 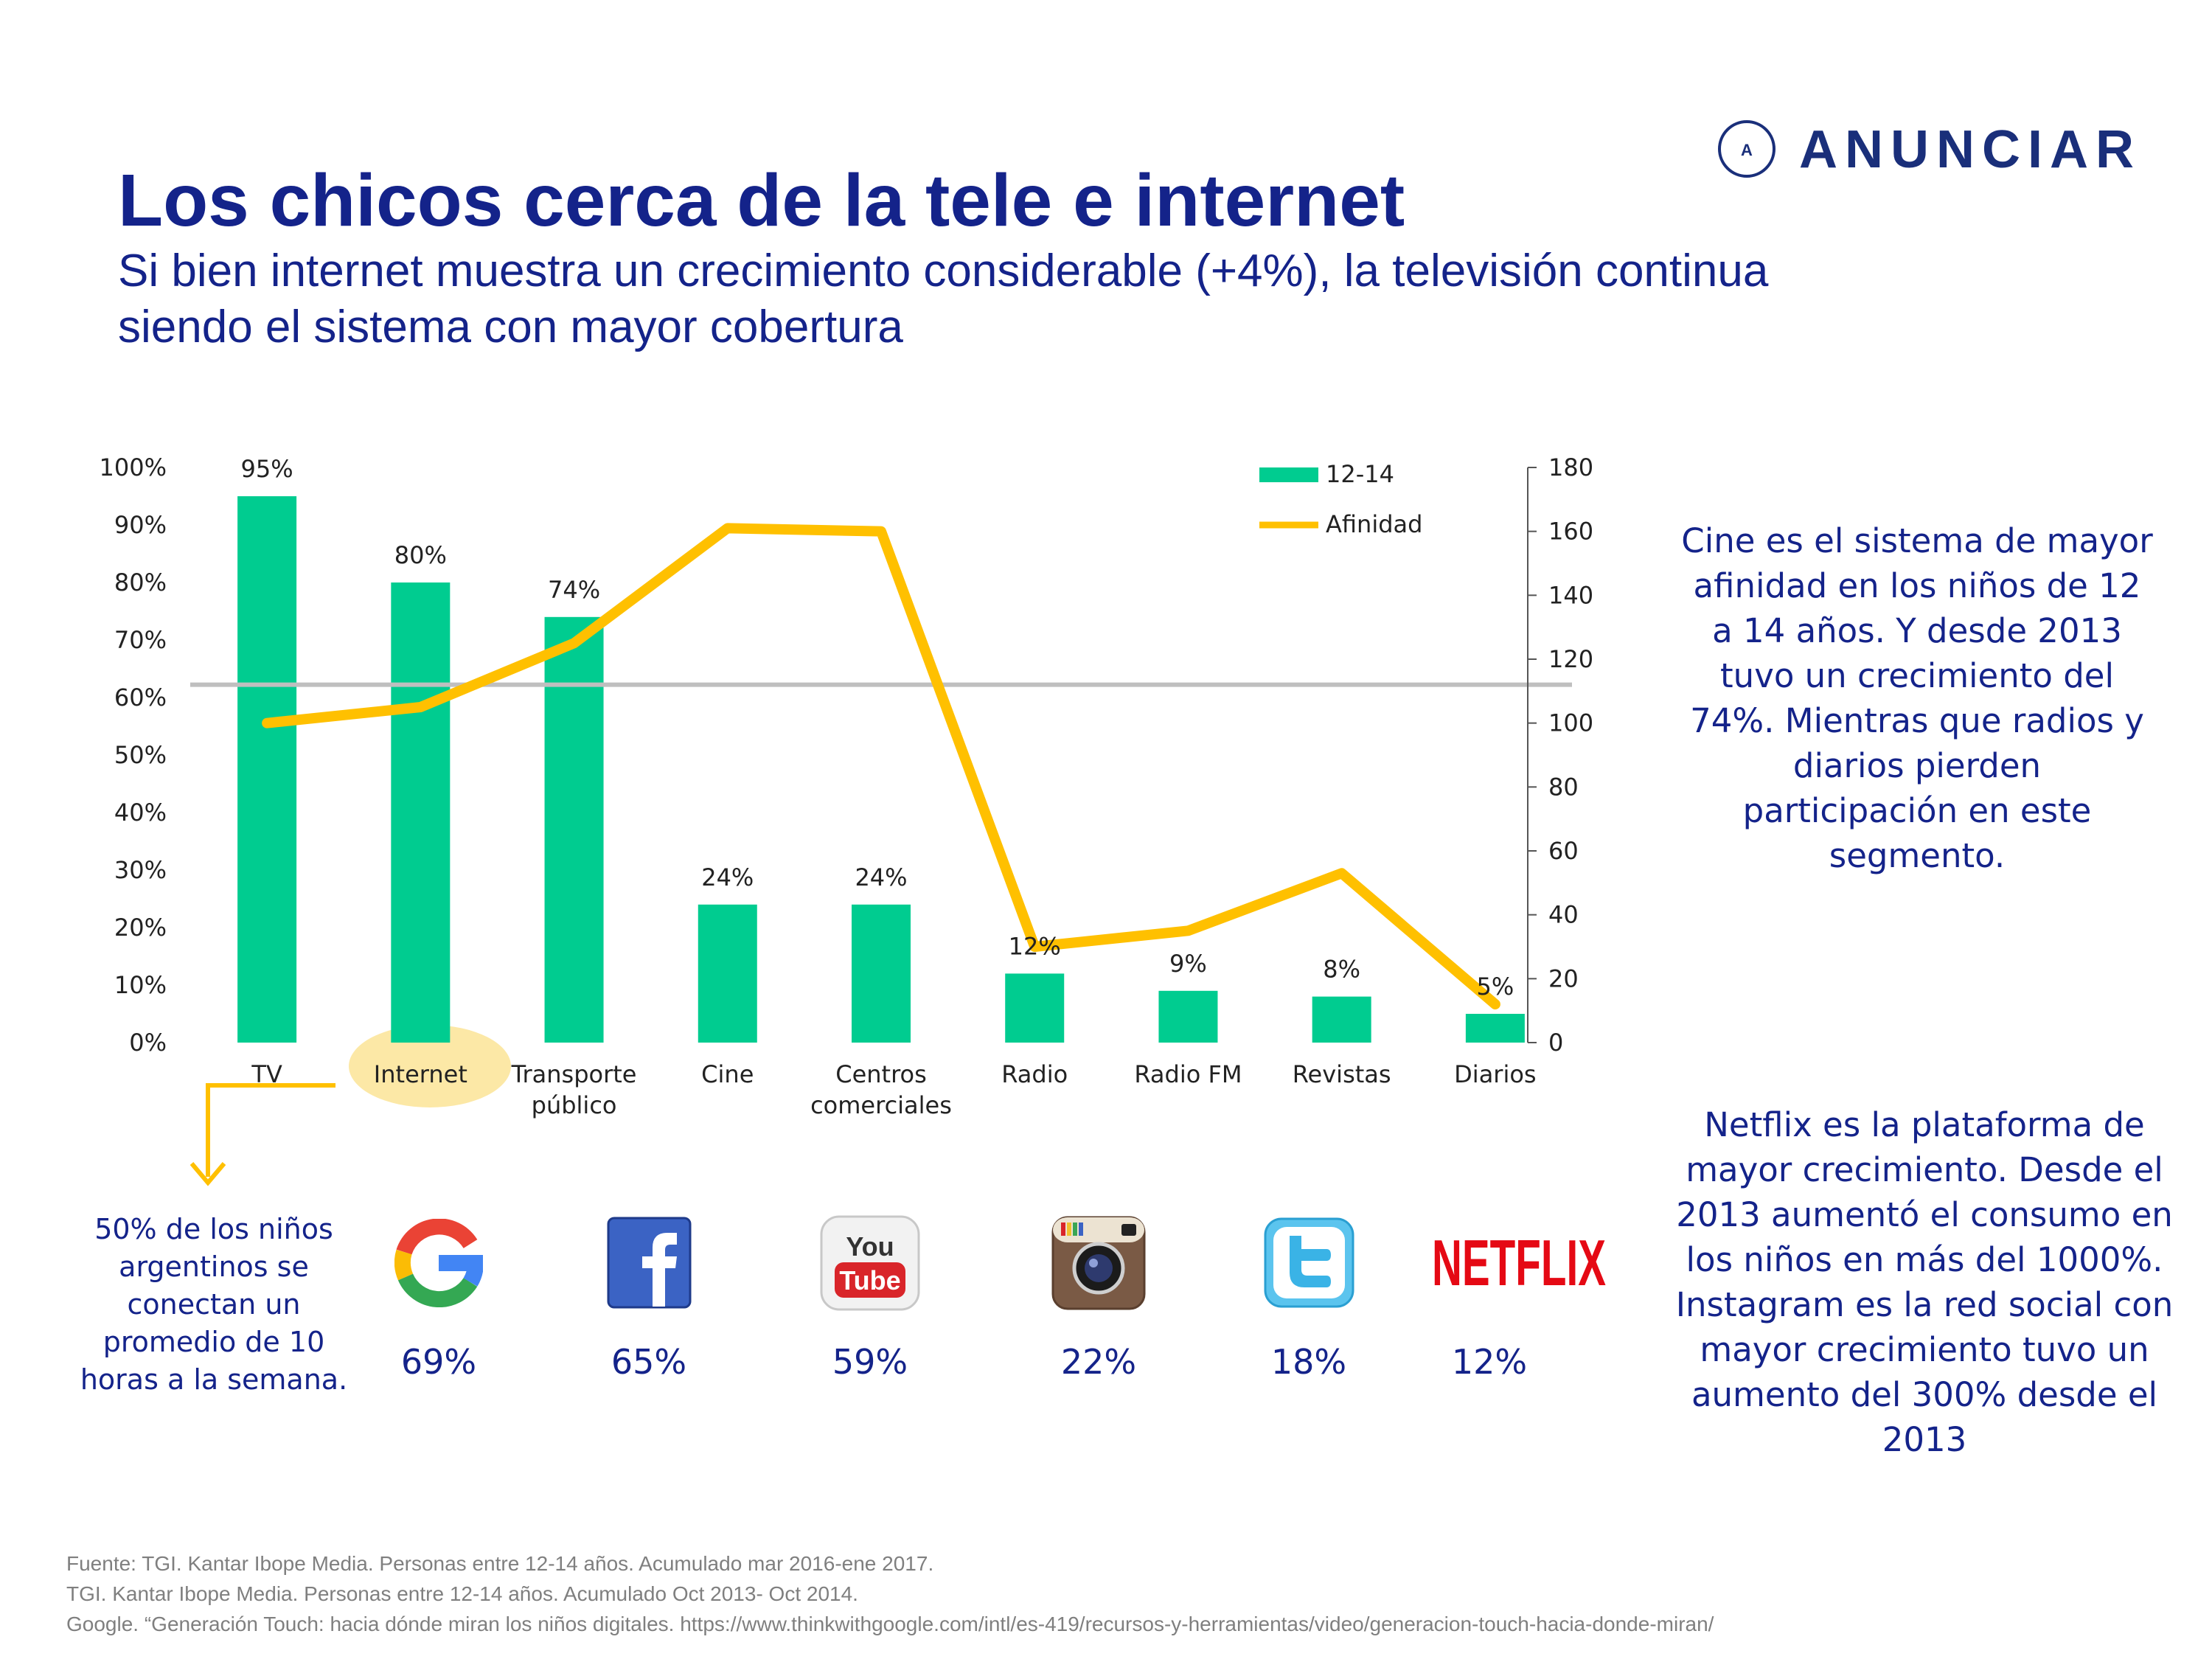 I want to click on bar-value-label-8: 8%, so click(x=1341, y=970).